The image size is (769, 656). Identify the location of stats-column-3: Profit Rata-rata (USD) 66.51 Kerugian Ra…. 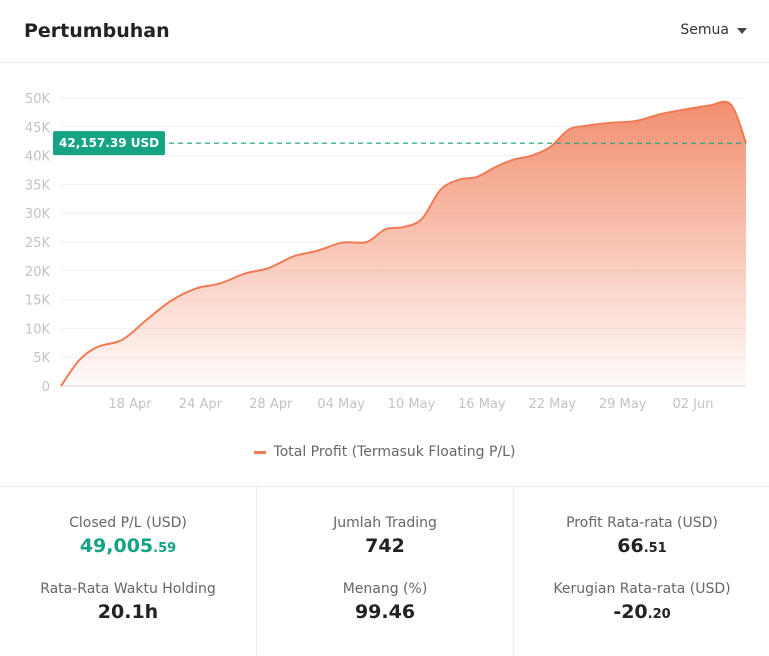
(641, 571).